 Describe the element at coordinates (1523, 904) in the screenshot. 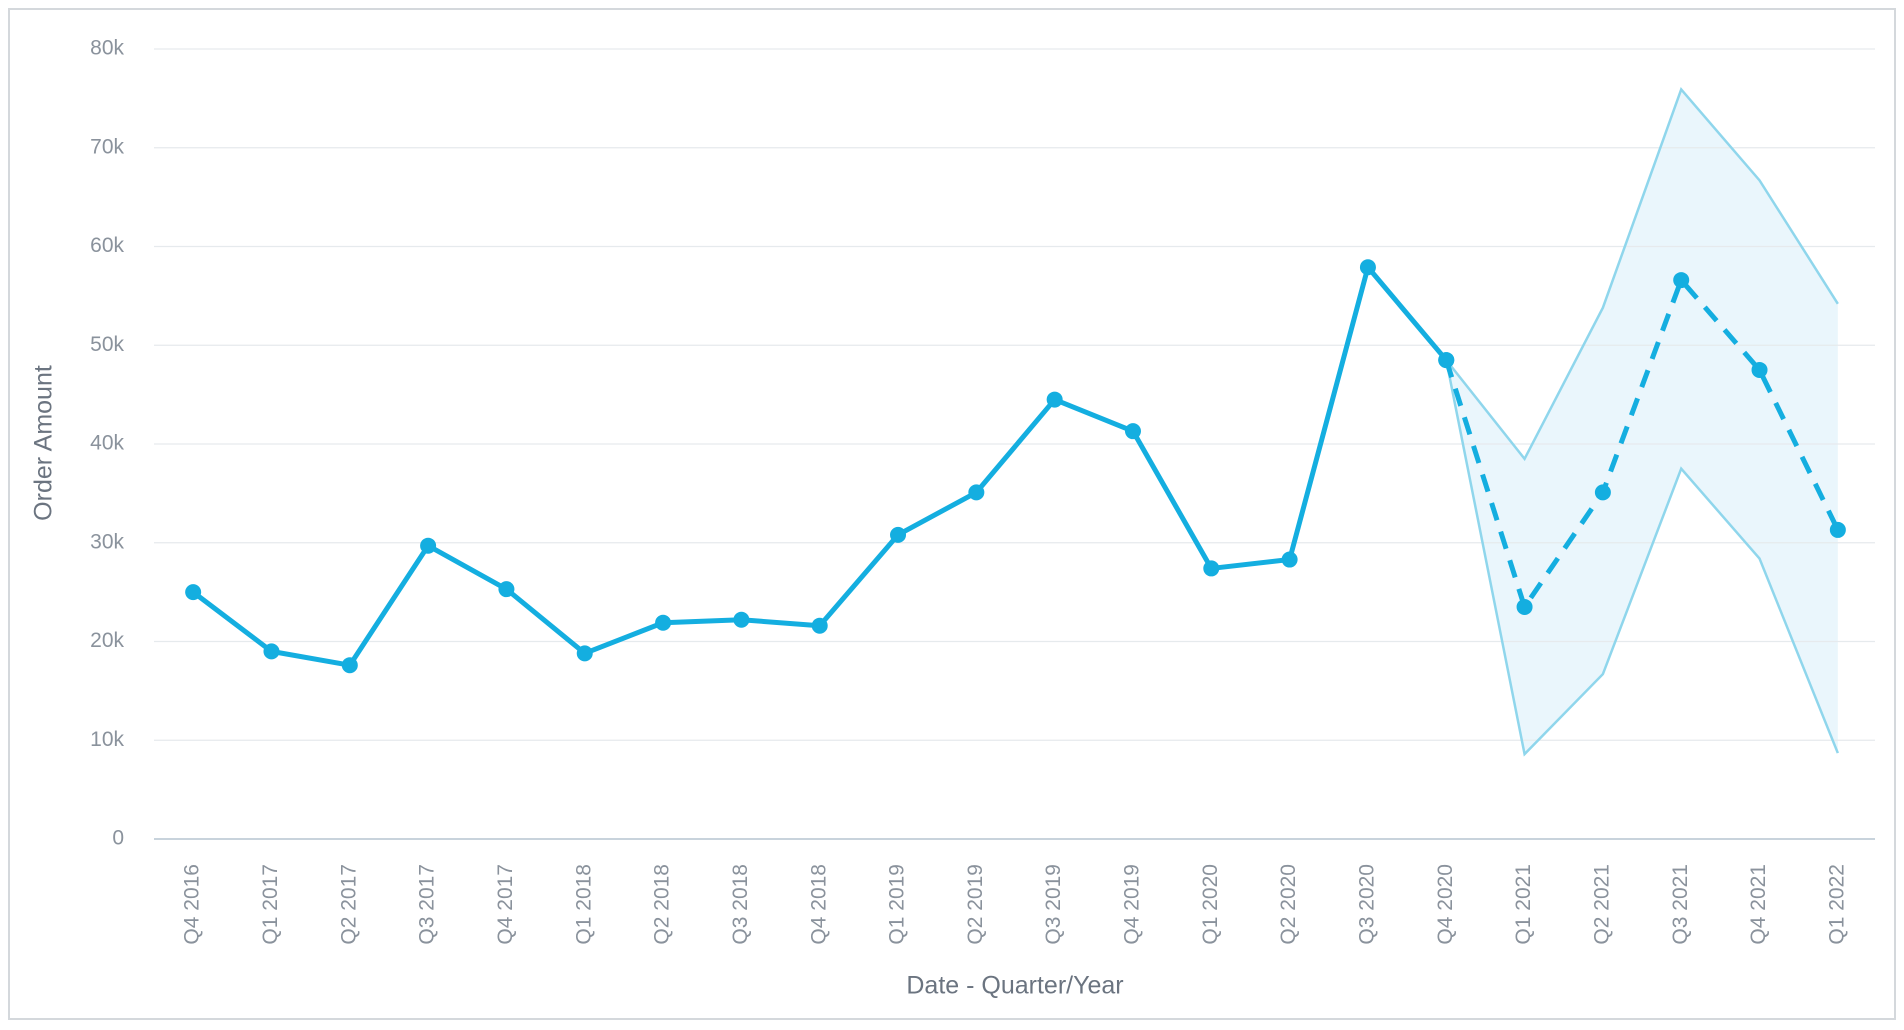

I see `x-tick-label: Q1 2021` at that location.